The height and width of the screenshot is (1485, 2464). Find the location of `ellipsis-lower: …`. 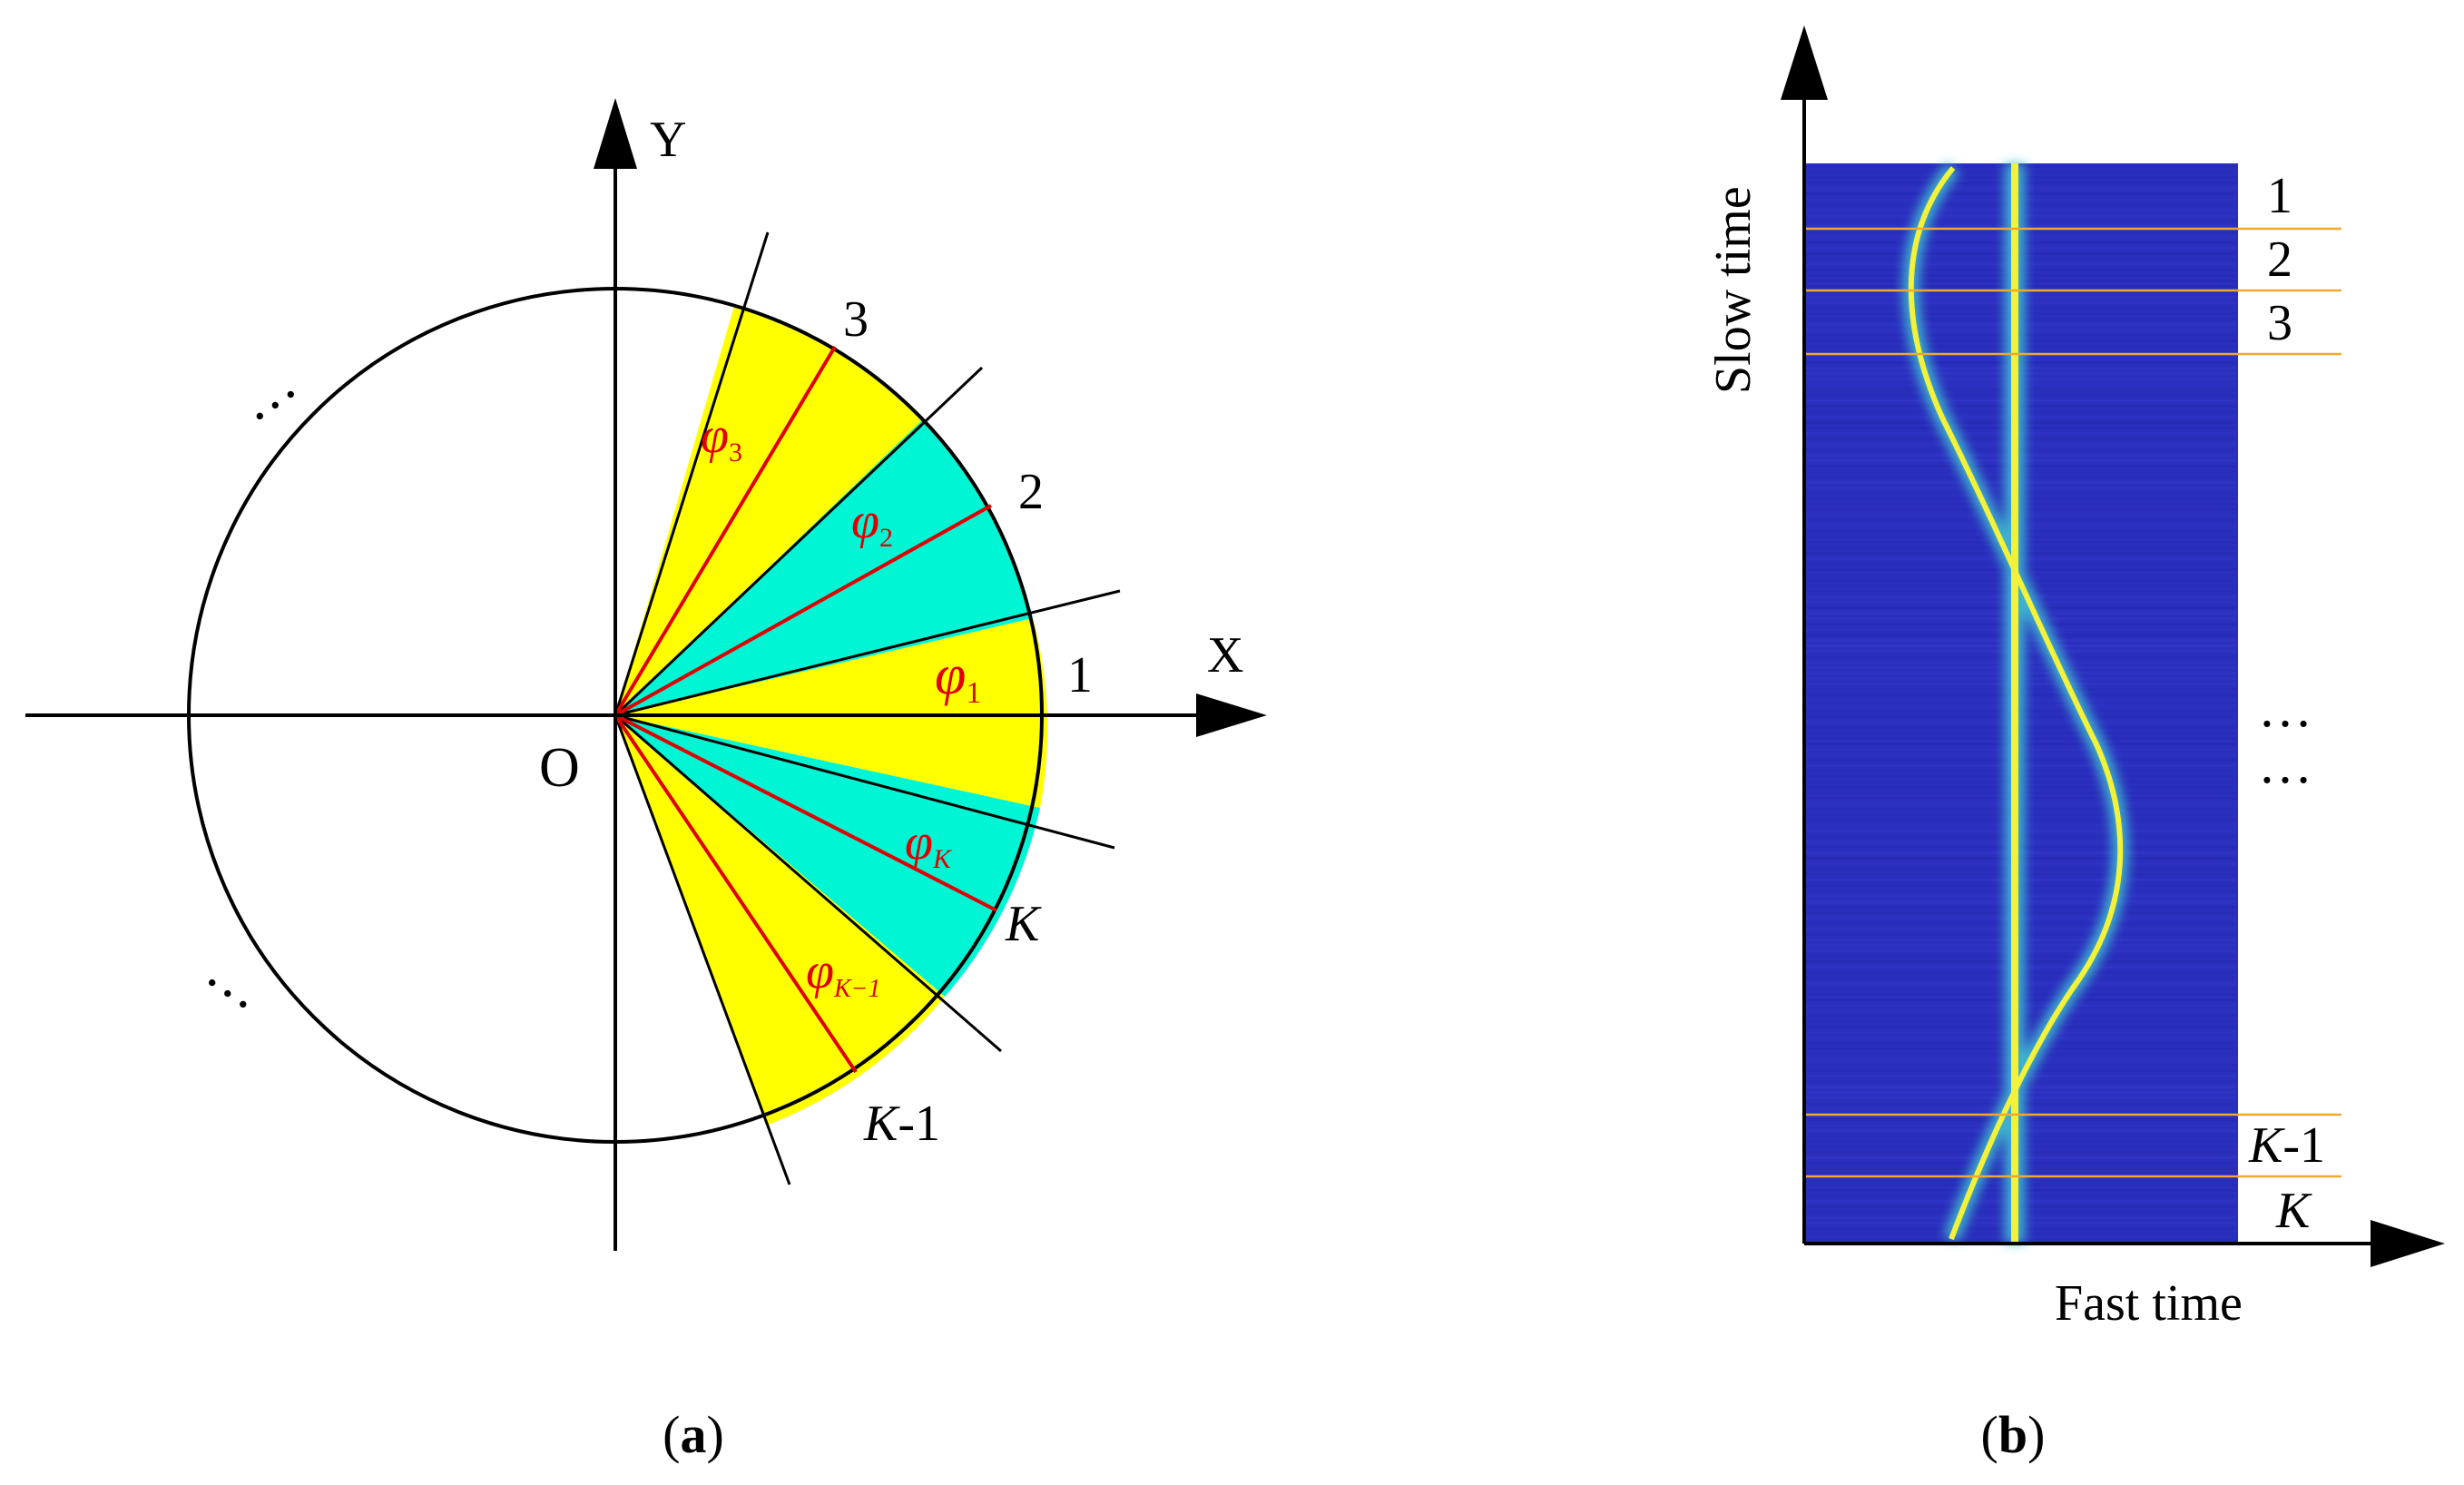

ellipsis-lower: … is located at coordinates (2285, 764).